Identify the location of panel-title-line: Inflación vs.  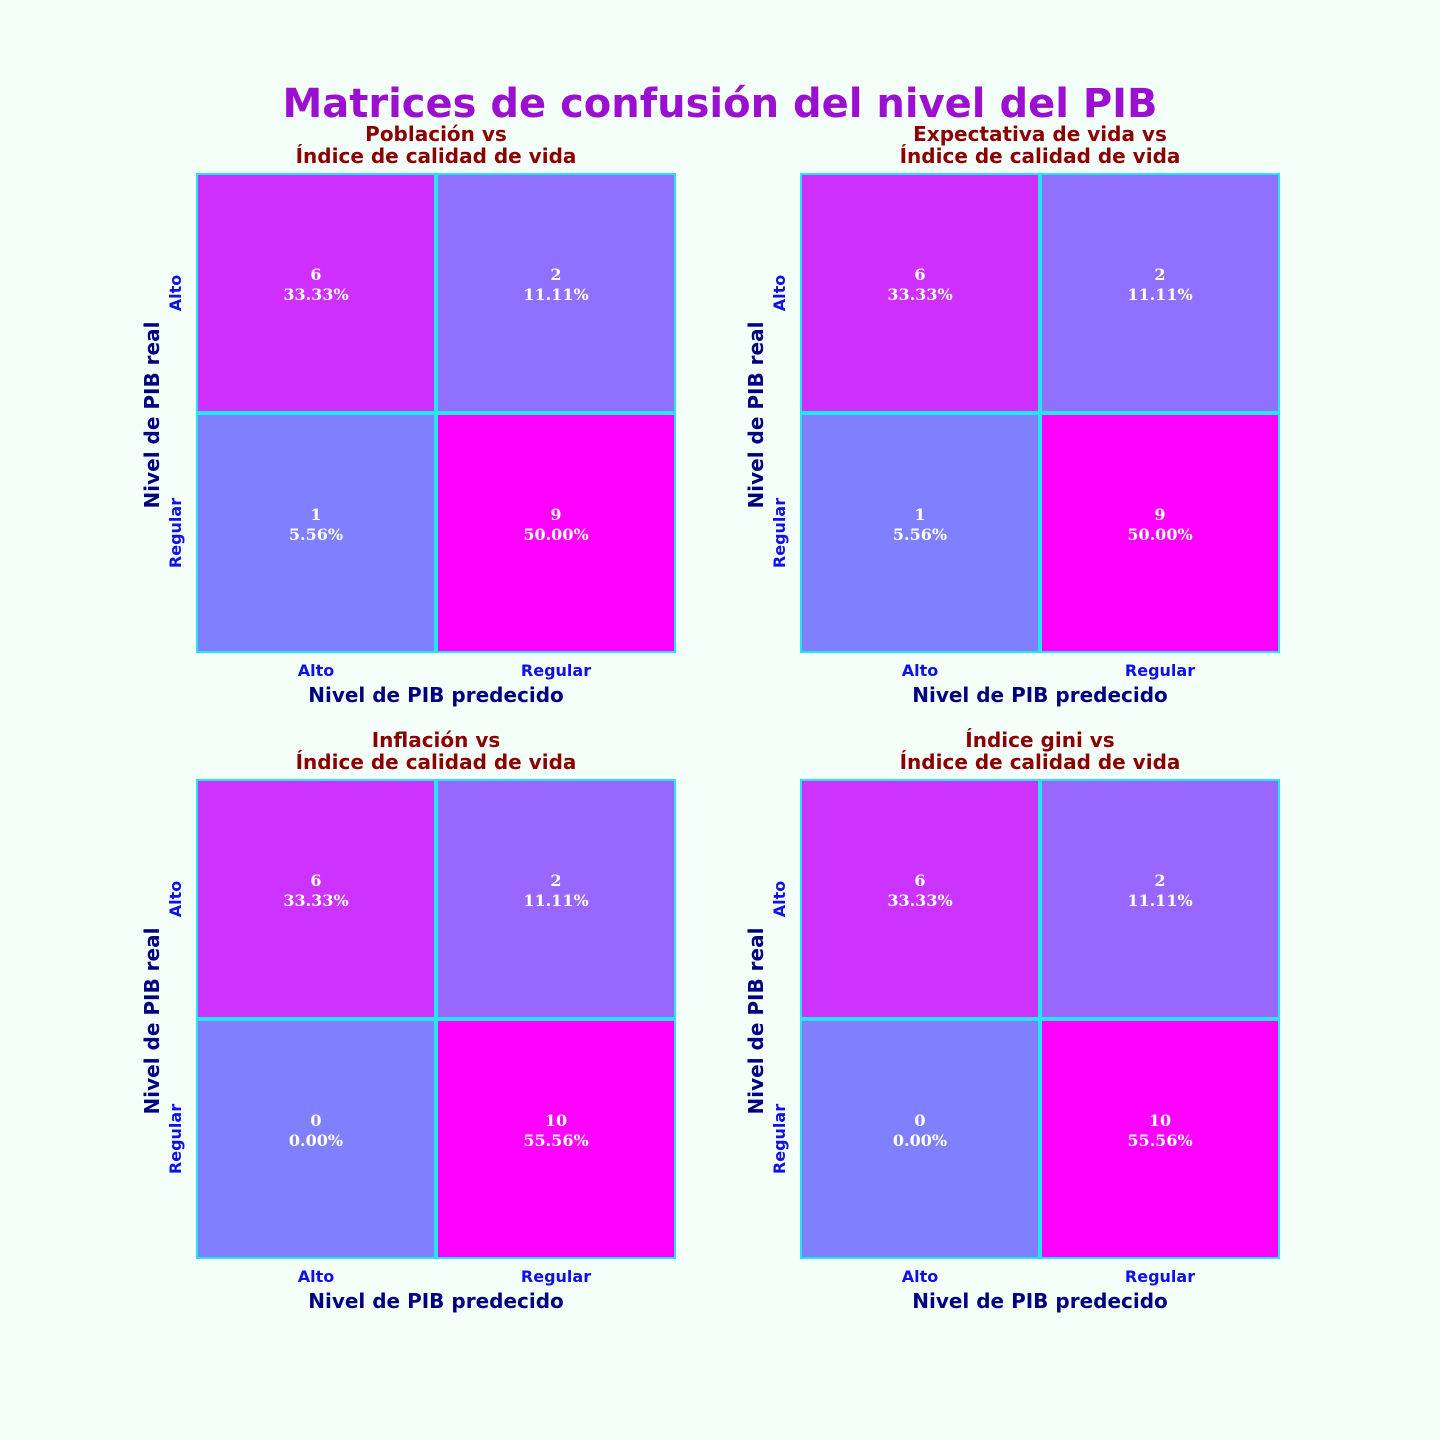
(436, 740).